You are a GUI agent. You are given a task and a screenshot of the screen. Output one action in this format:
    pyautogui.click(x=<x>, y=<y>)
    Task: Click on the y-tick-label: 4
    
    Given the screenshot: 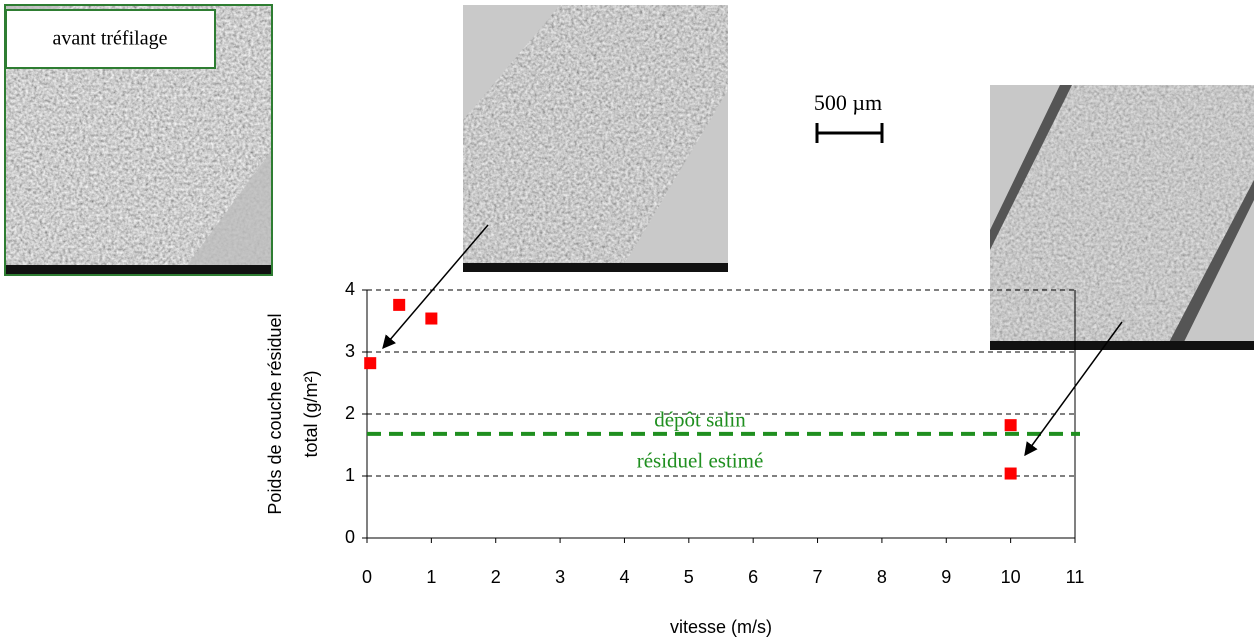 What is the action you would take?
    pyautogui.click(x=350, y=289)
    